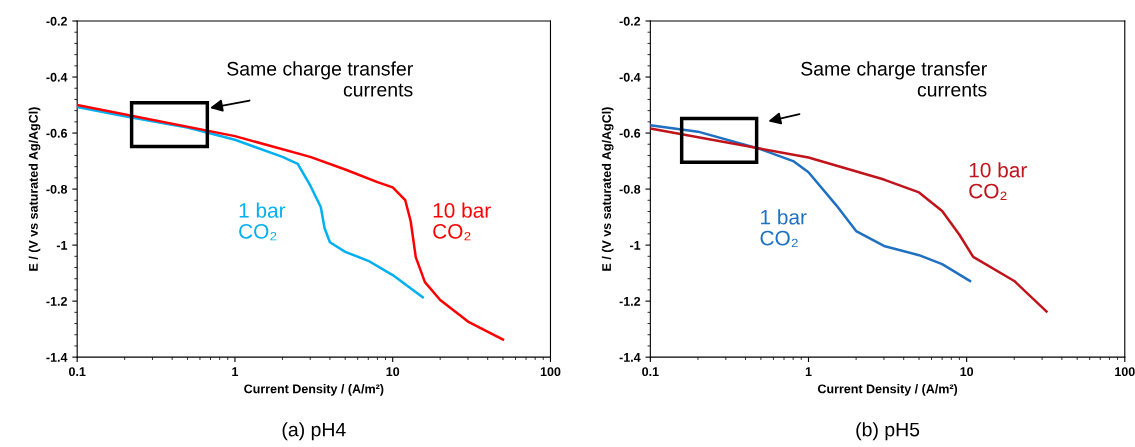 The image size is (1135, 447). Describe the element at coordinates (314, 431) in the screenshot. I see `text: (a) pH4` at that location.